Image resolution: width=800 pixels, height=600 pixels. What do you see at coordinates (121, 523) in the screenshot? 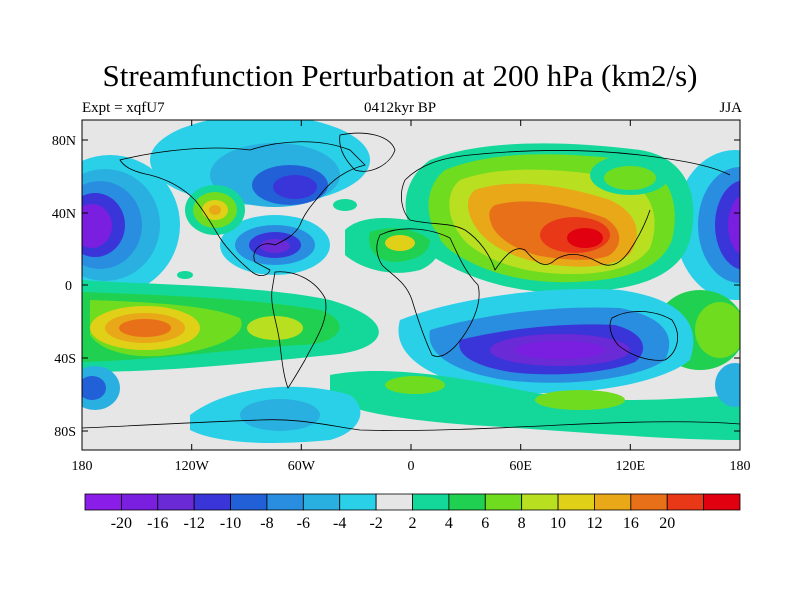
I see `colorbar-label: -20` at bounding box center [121, 523].